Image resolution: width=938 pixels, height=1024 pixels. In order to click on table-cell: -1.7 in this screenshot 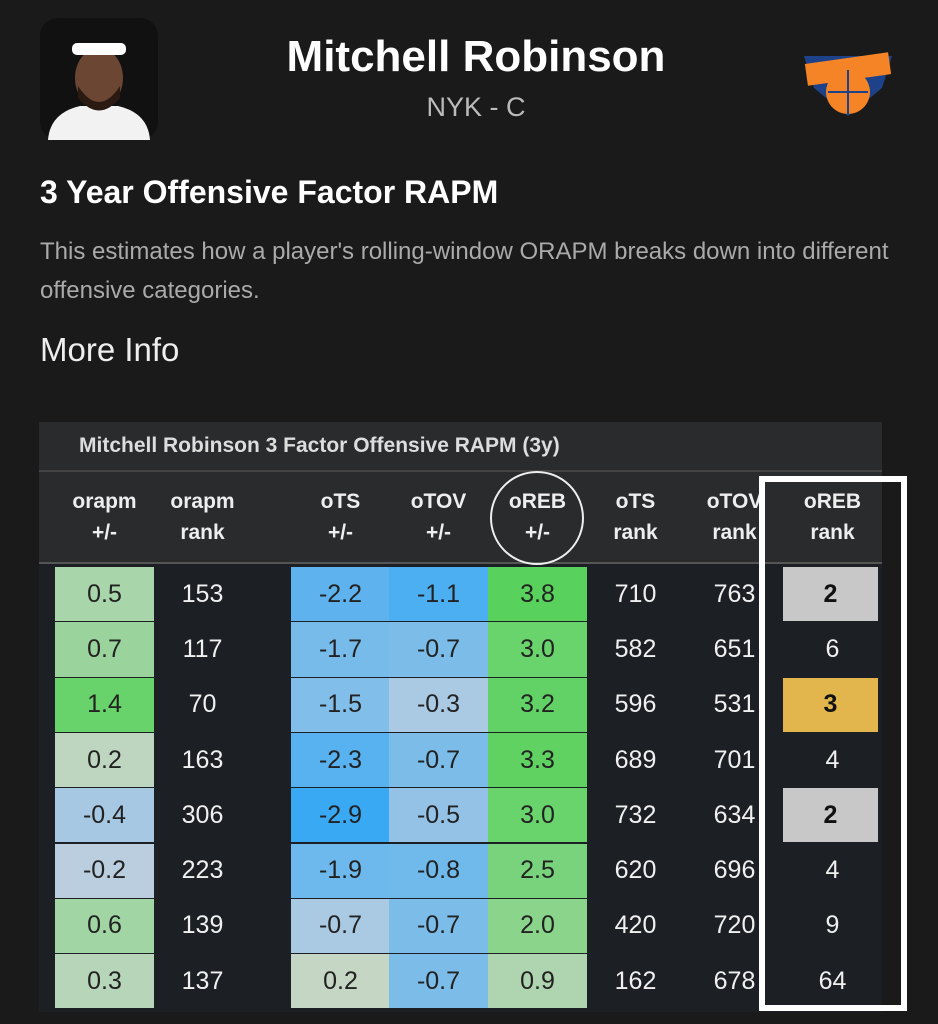, I will do `click(340, 649)`.